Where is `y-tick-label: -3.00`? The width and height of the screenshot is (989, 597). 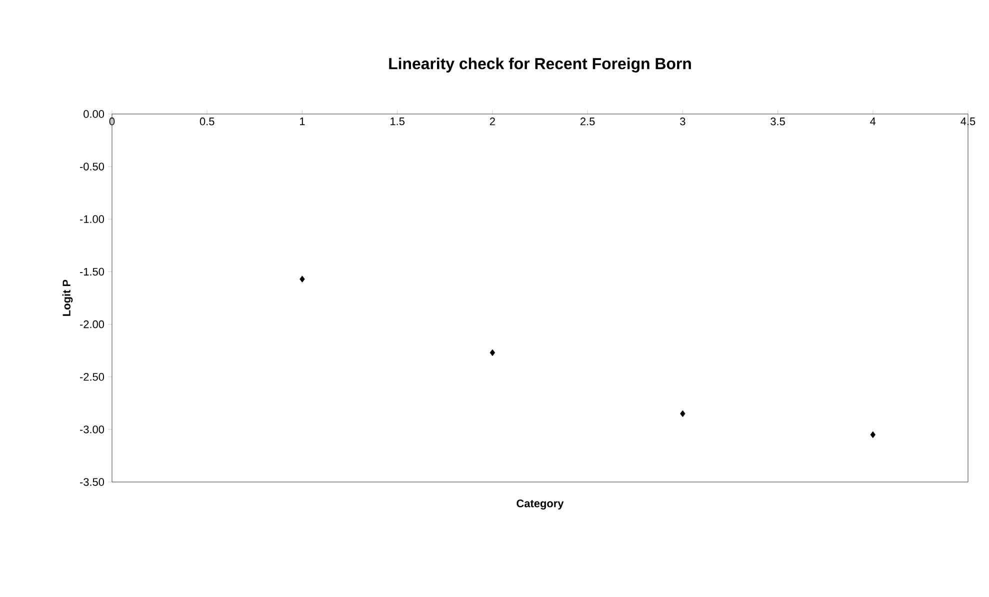
y-tick-label: -3.00 is located at coordinates (92, 430).